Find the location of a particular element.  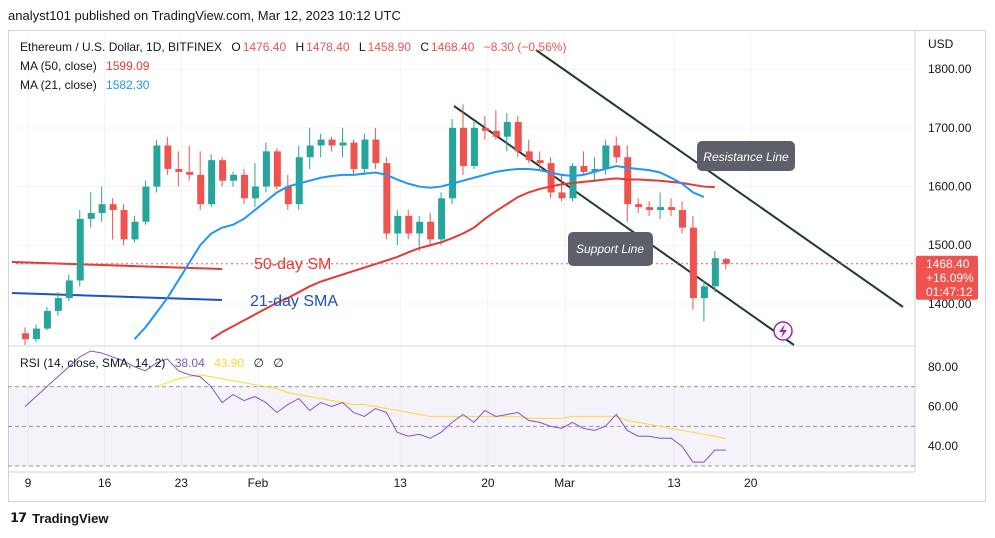

price-tag-box is located at coordinates (947, 277).